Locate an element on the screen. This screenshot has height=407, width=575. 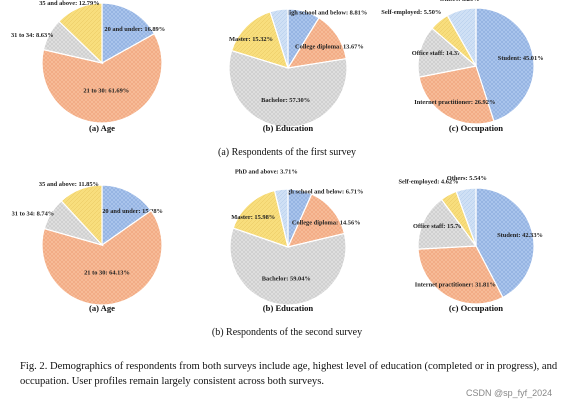
slice-label-high-school-and-below: High school and below: 8.81% is located at coordinates (325, 12).